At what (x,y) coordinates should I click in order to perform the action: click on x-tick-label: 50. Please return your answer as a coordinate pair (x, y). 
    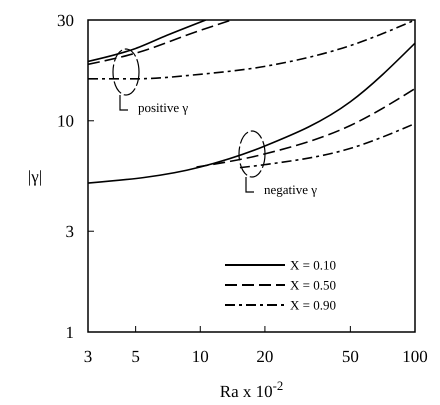
    Looking at the image, I should click on (350, 356).